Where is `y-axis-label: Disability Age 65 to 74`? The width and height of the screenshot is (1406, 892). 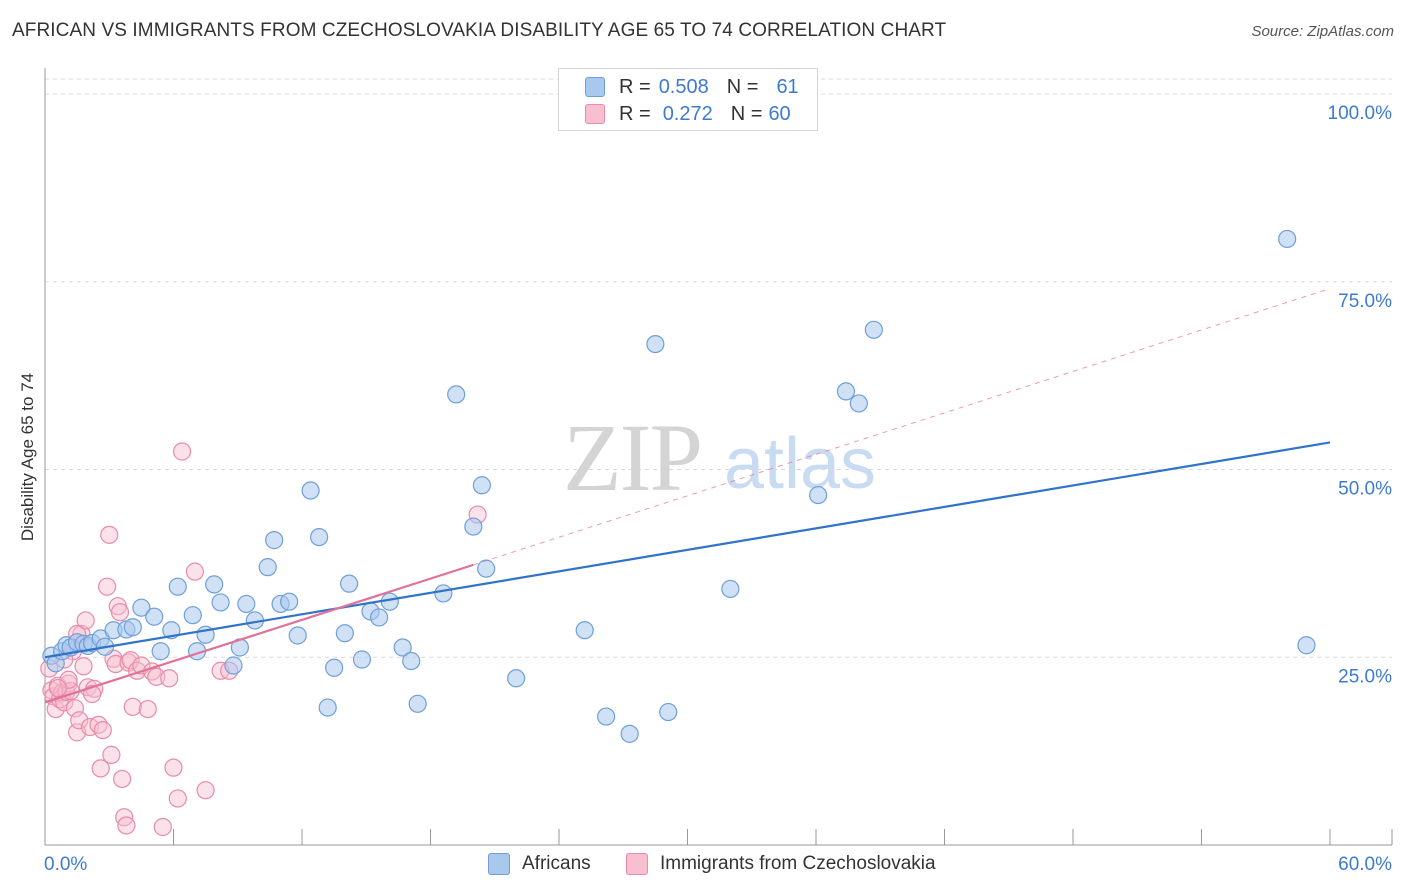
y-axis-label: Disability Age 65 to 74 is located at coordinates (27, 457).